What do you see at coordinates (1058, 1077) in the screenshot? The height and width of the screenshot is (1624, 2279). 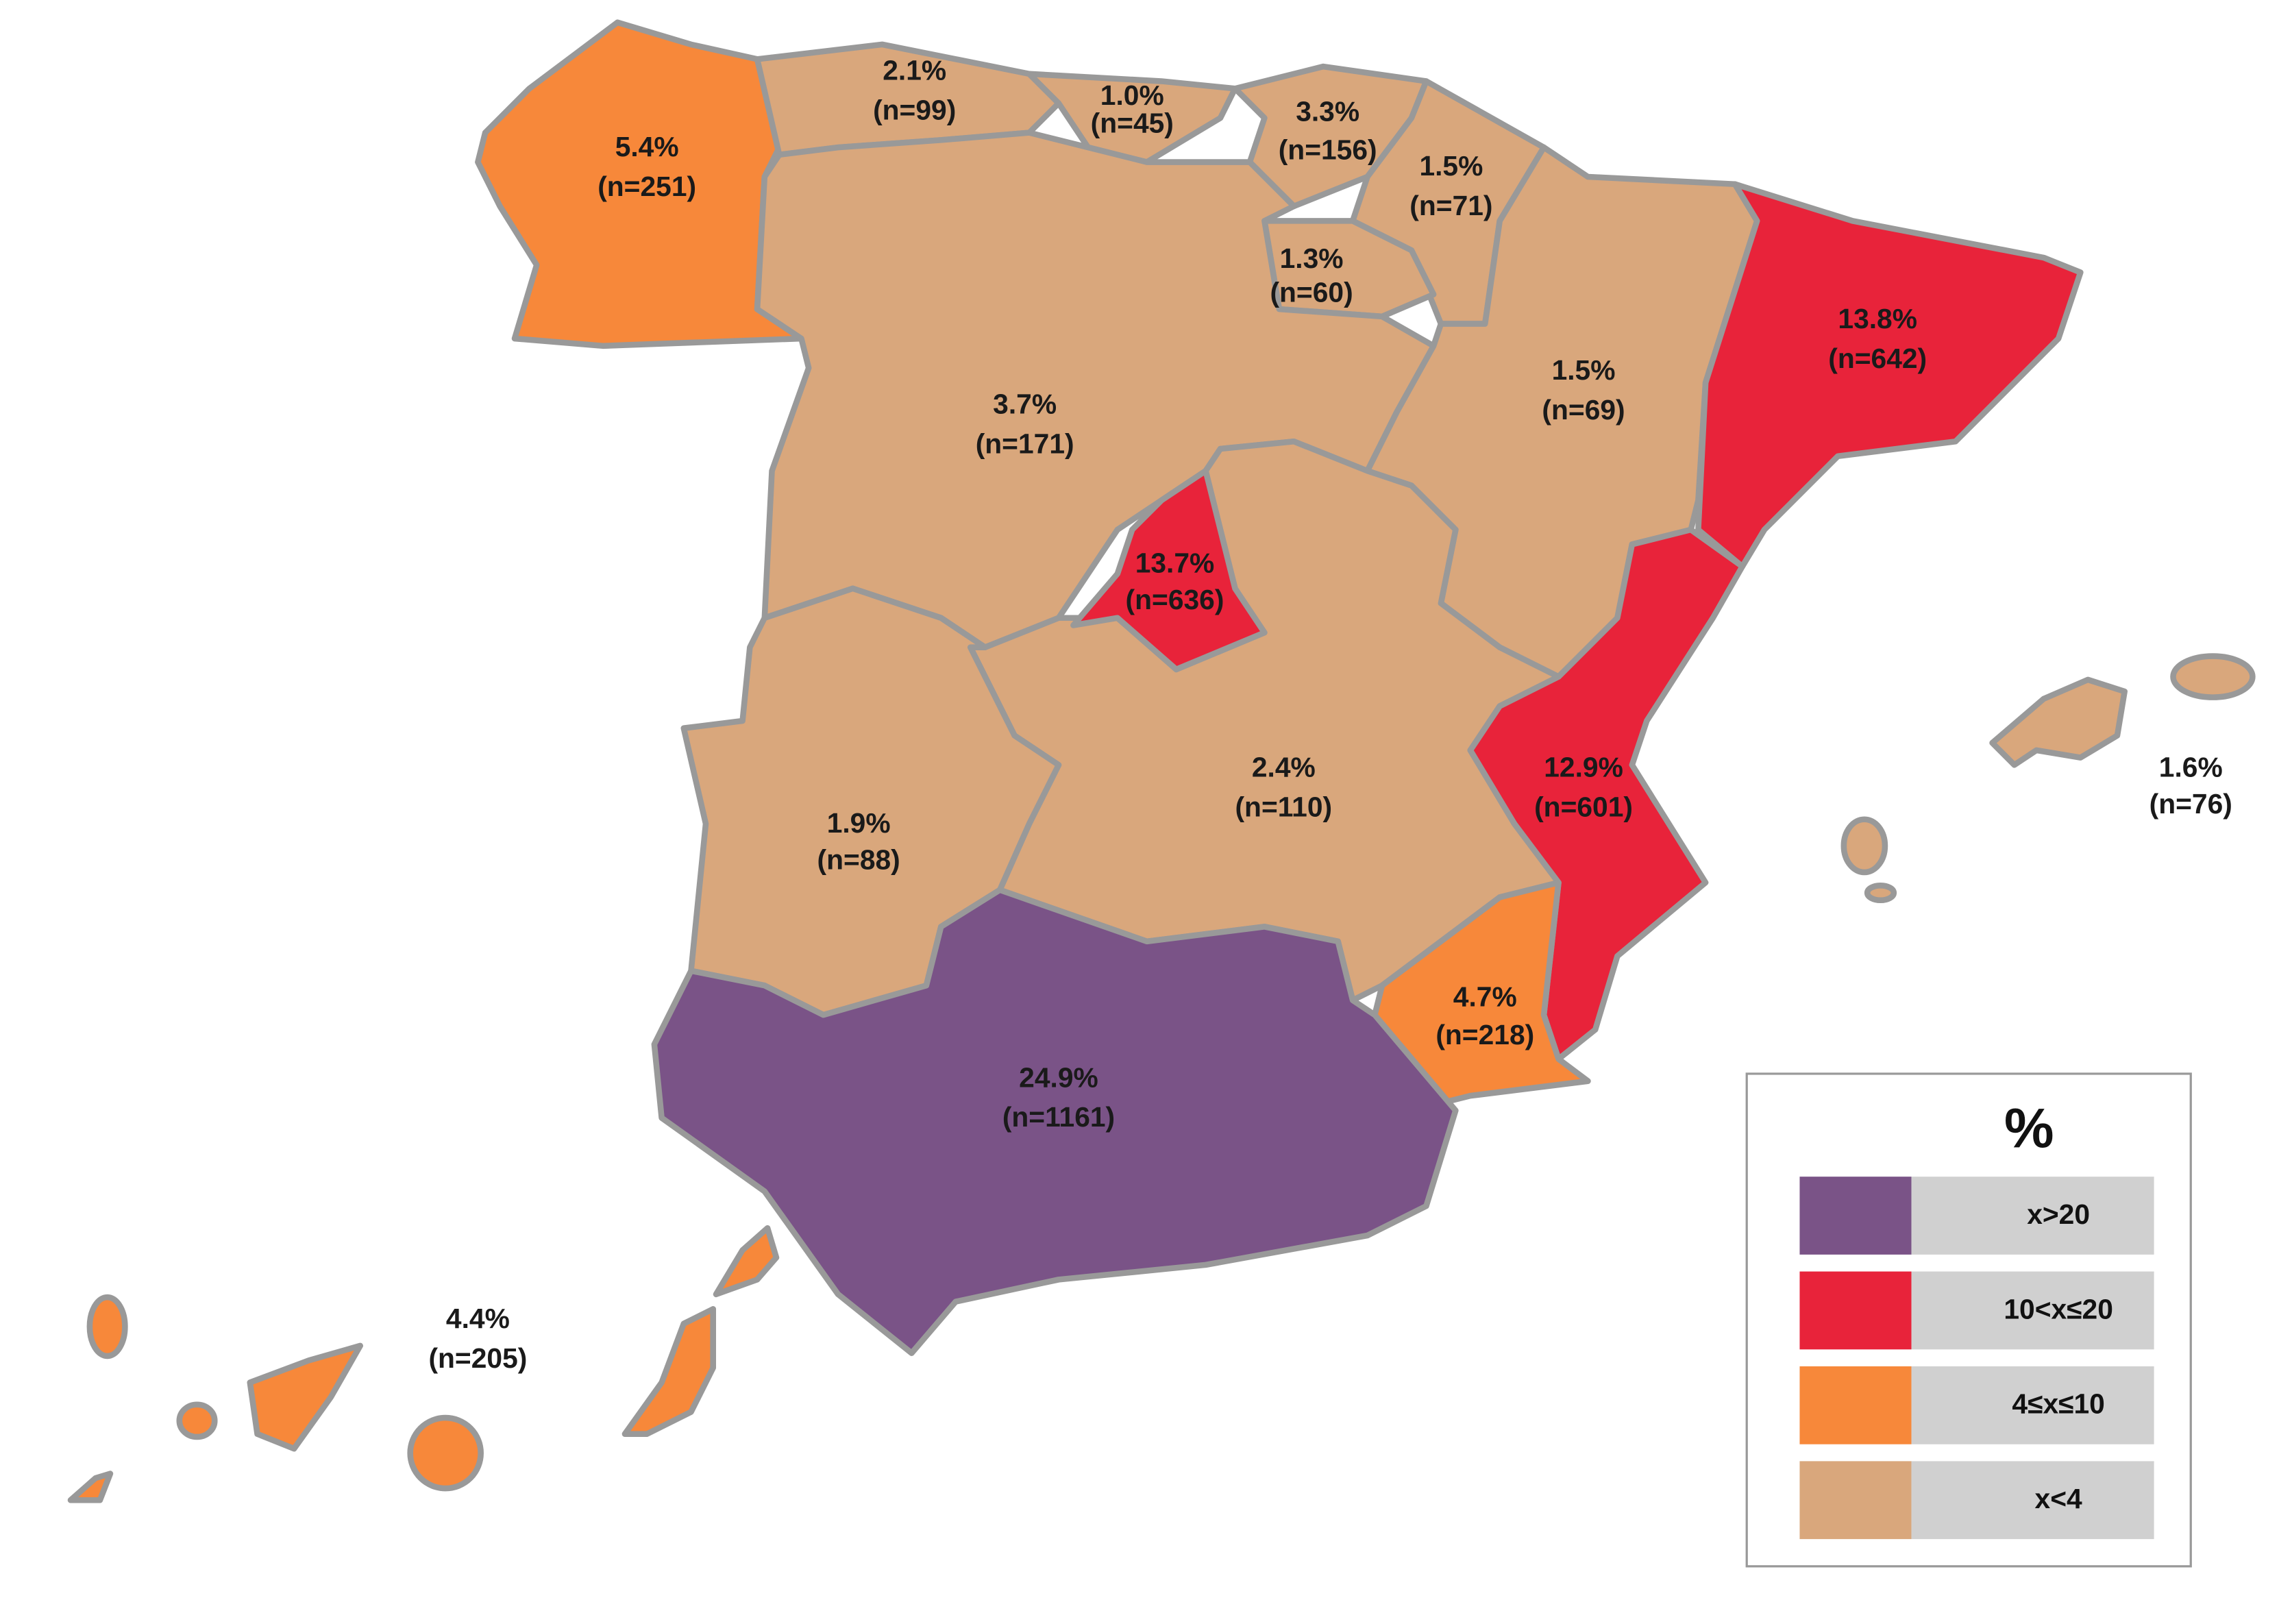 I see `region-percent: 24.9%` at bounding box center [1058, 1077].